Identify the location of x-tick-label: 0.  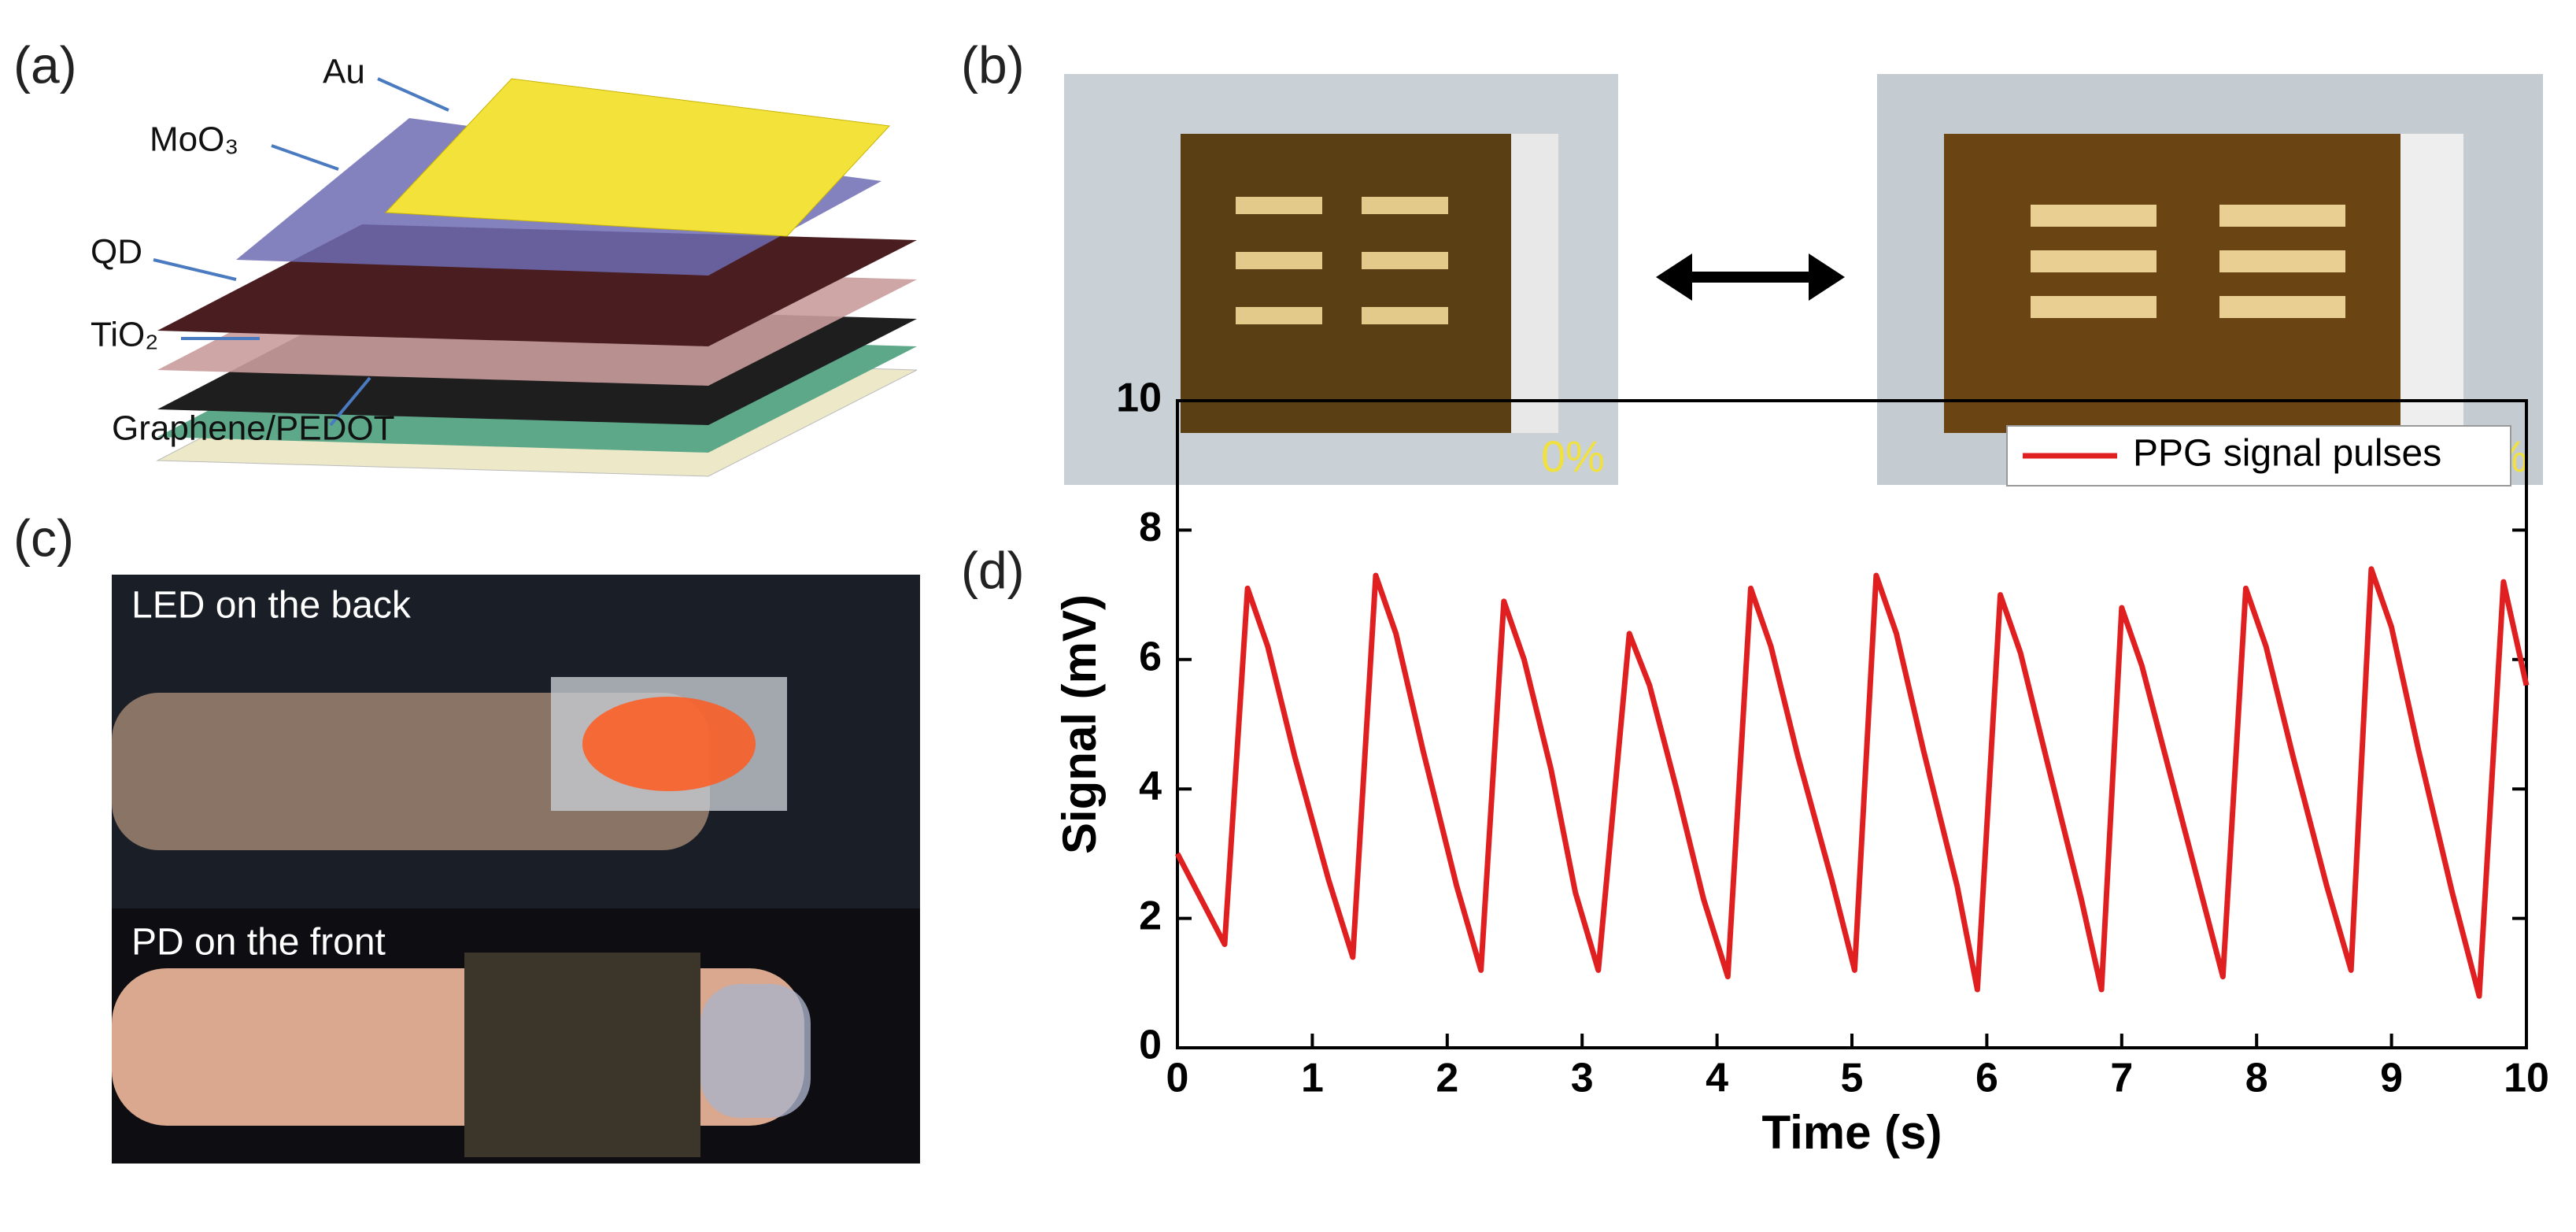
(1177, 1078).